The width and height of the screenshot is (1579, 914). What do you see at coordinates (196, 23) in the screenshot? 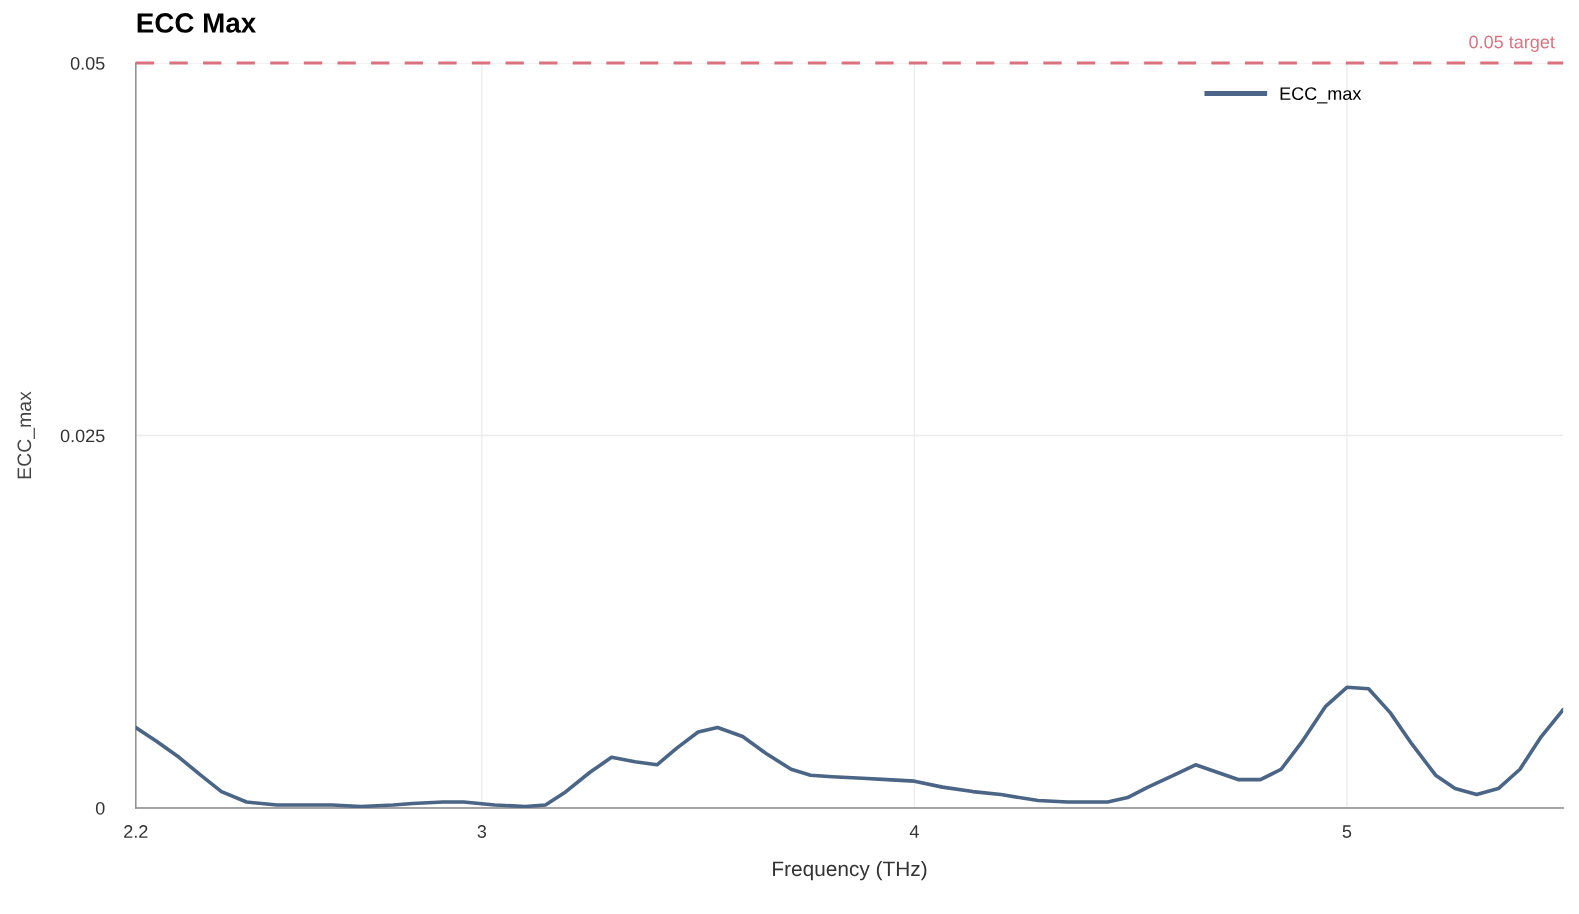
I see `chart-title: ECC Max` at bounding box center [196, 23].